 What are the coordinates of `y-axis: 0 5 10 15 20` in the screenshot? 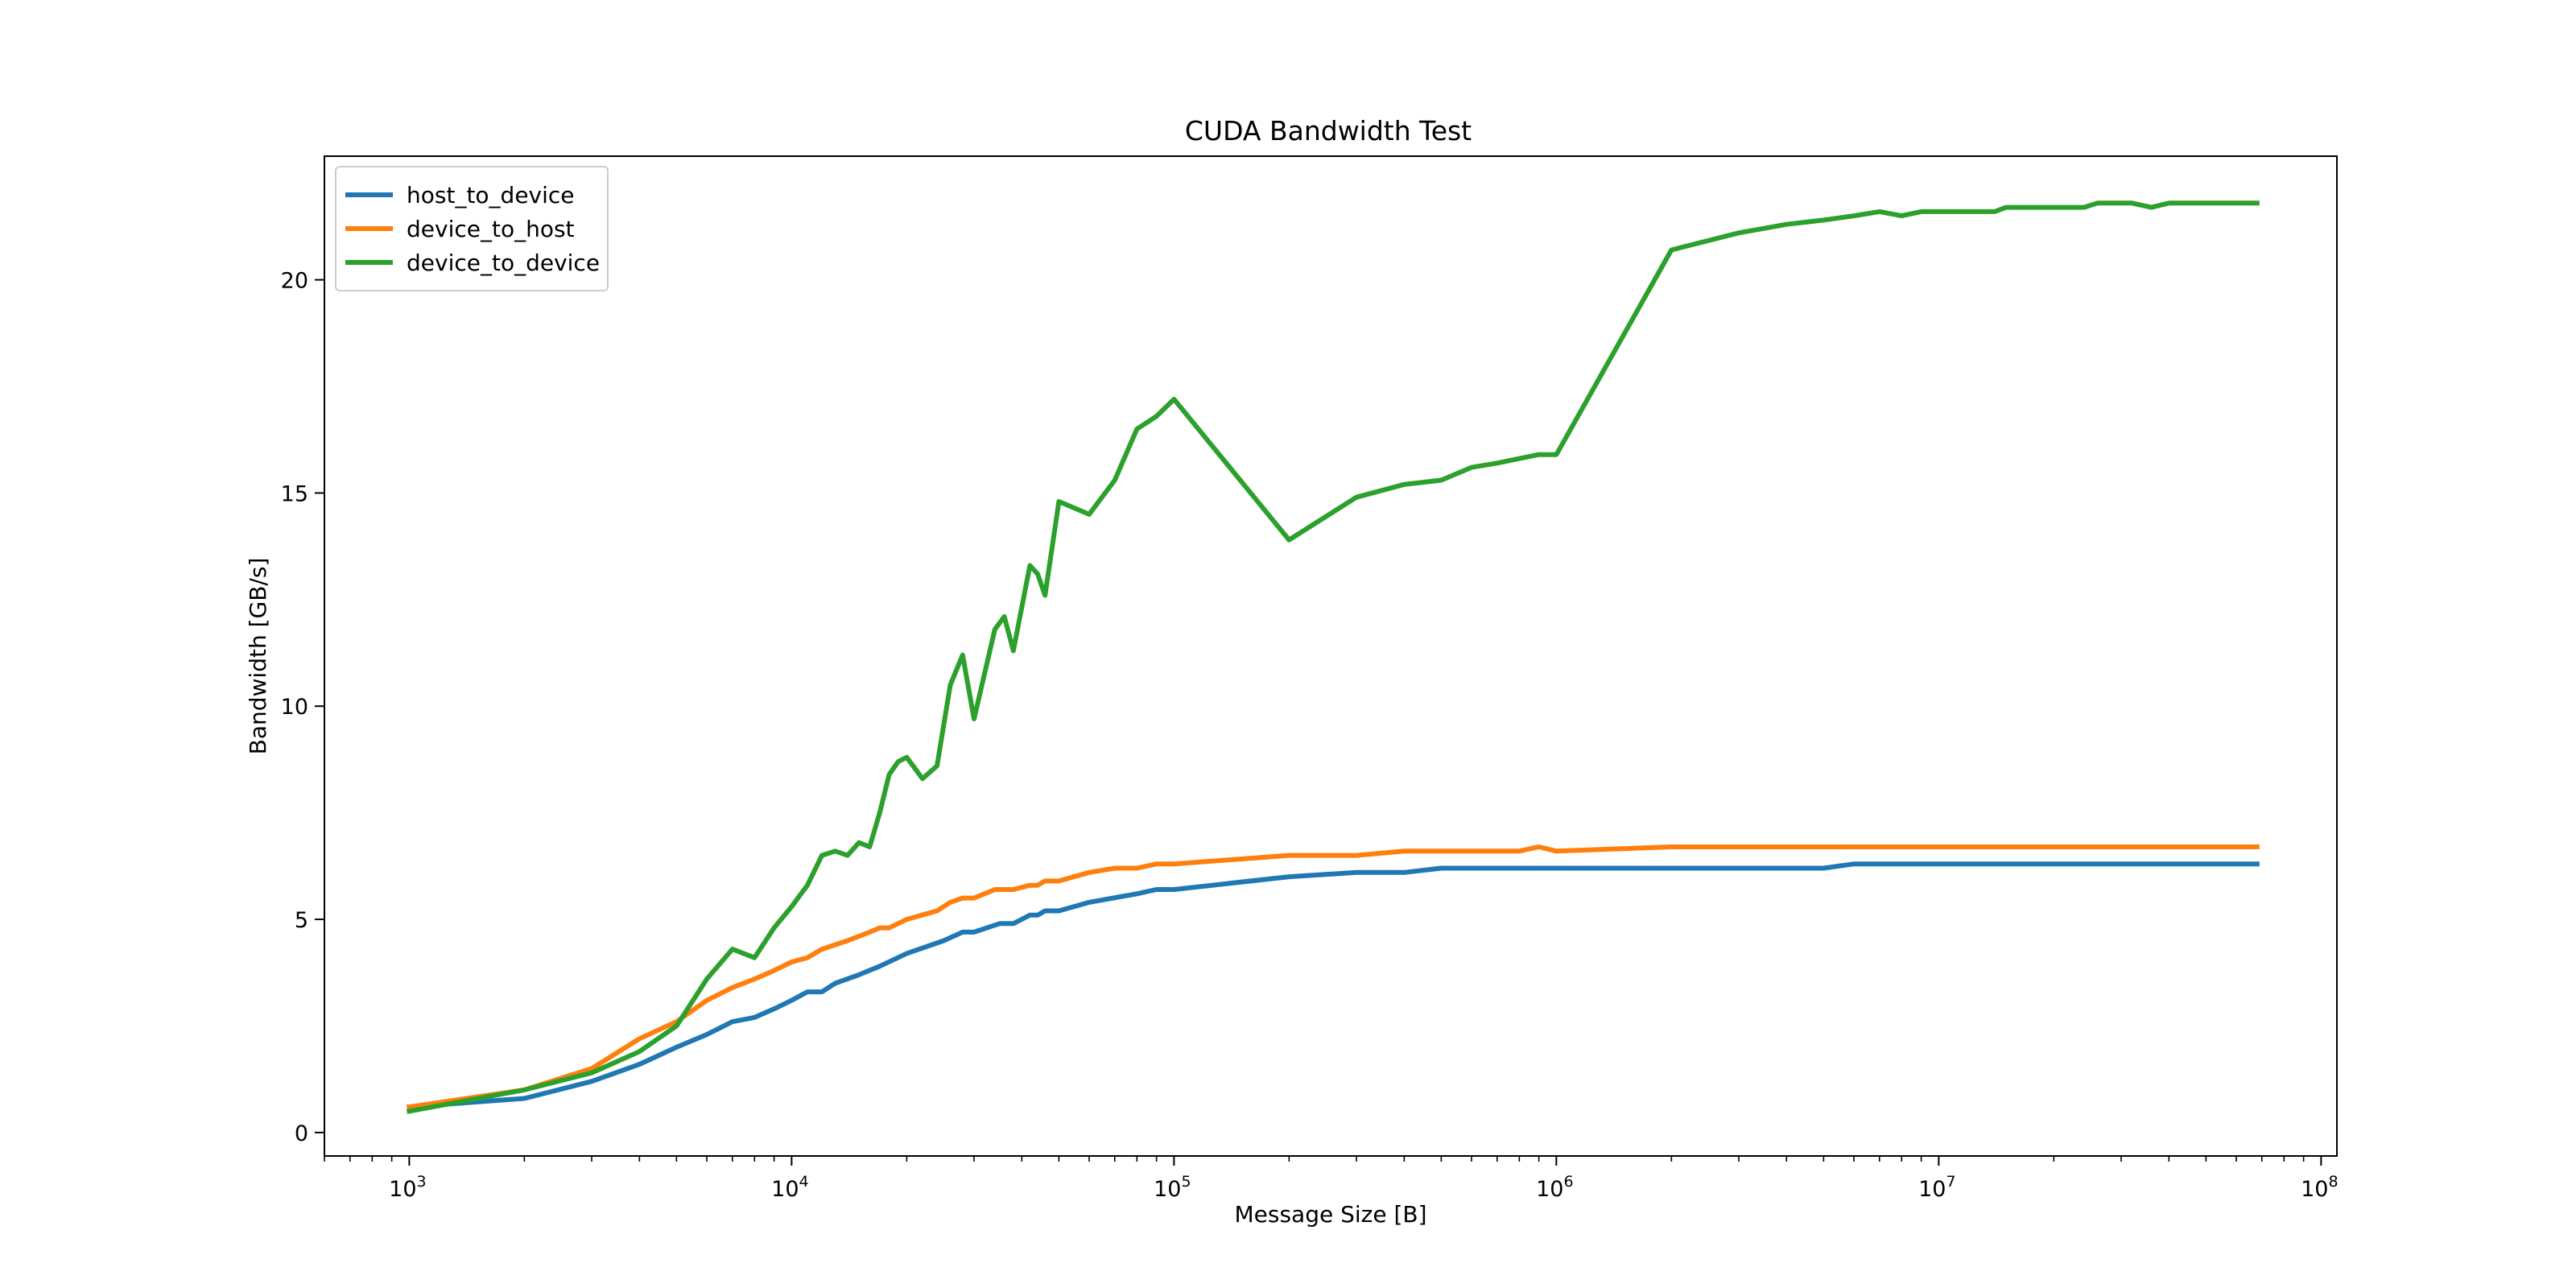 It's located at (302, 707).